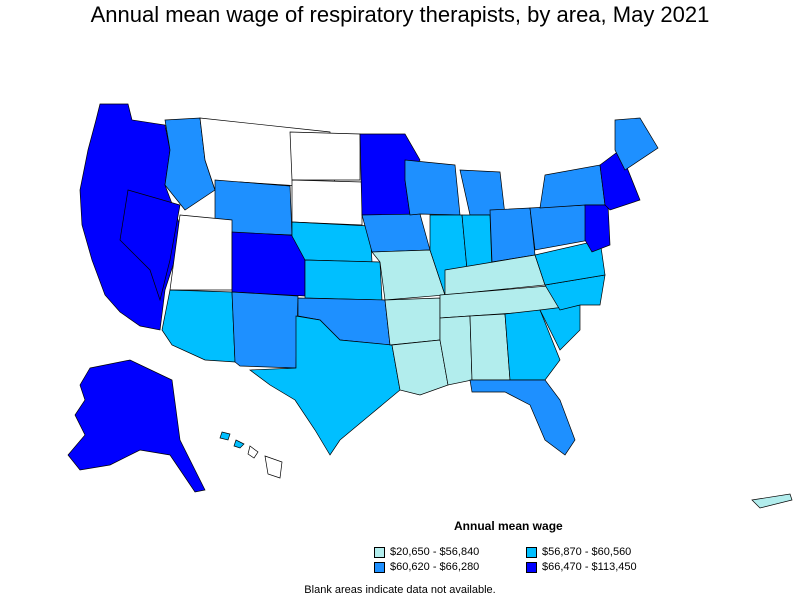 The width and height of the screenshot is (800, 600). What do you see at coordinates (400, 590) in the screenshot?
I see `footnote: Blank areas indicate data not available.` at bounding box center [400, 590].